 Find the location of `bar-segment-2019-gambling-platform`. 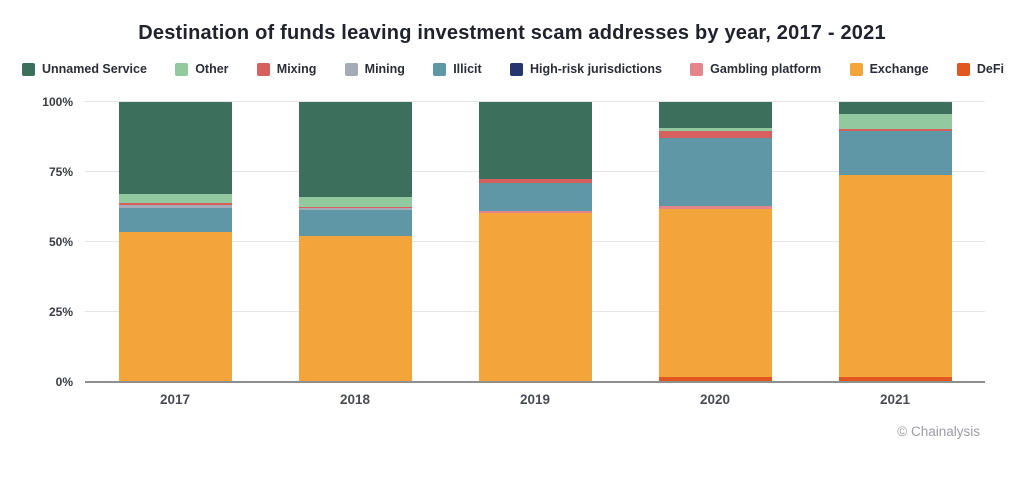

bar-segment-2019-gambling-platform is located at coordinates (535, 212).